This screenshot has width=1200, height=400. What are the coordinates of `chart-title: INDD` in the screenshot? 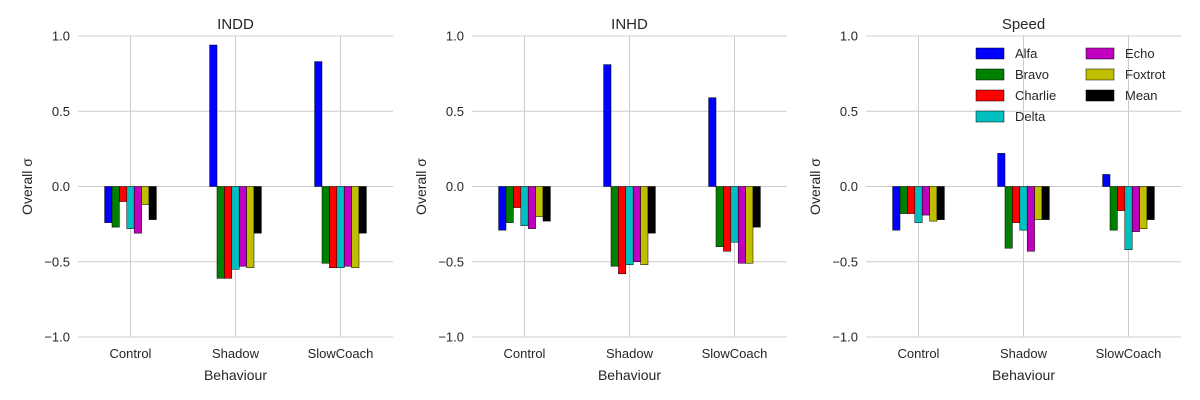 It's located at (235, 24).